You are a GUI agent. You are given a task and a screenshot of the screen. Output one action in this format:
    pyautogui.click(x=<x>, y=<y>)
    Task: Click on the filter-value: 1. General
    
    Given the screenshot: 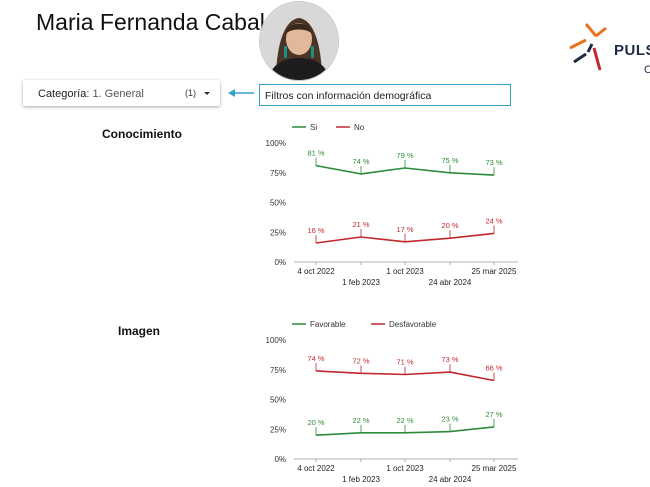 What is the action you would take?
    pyautogui.click(x=118, y=94)
    